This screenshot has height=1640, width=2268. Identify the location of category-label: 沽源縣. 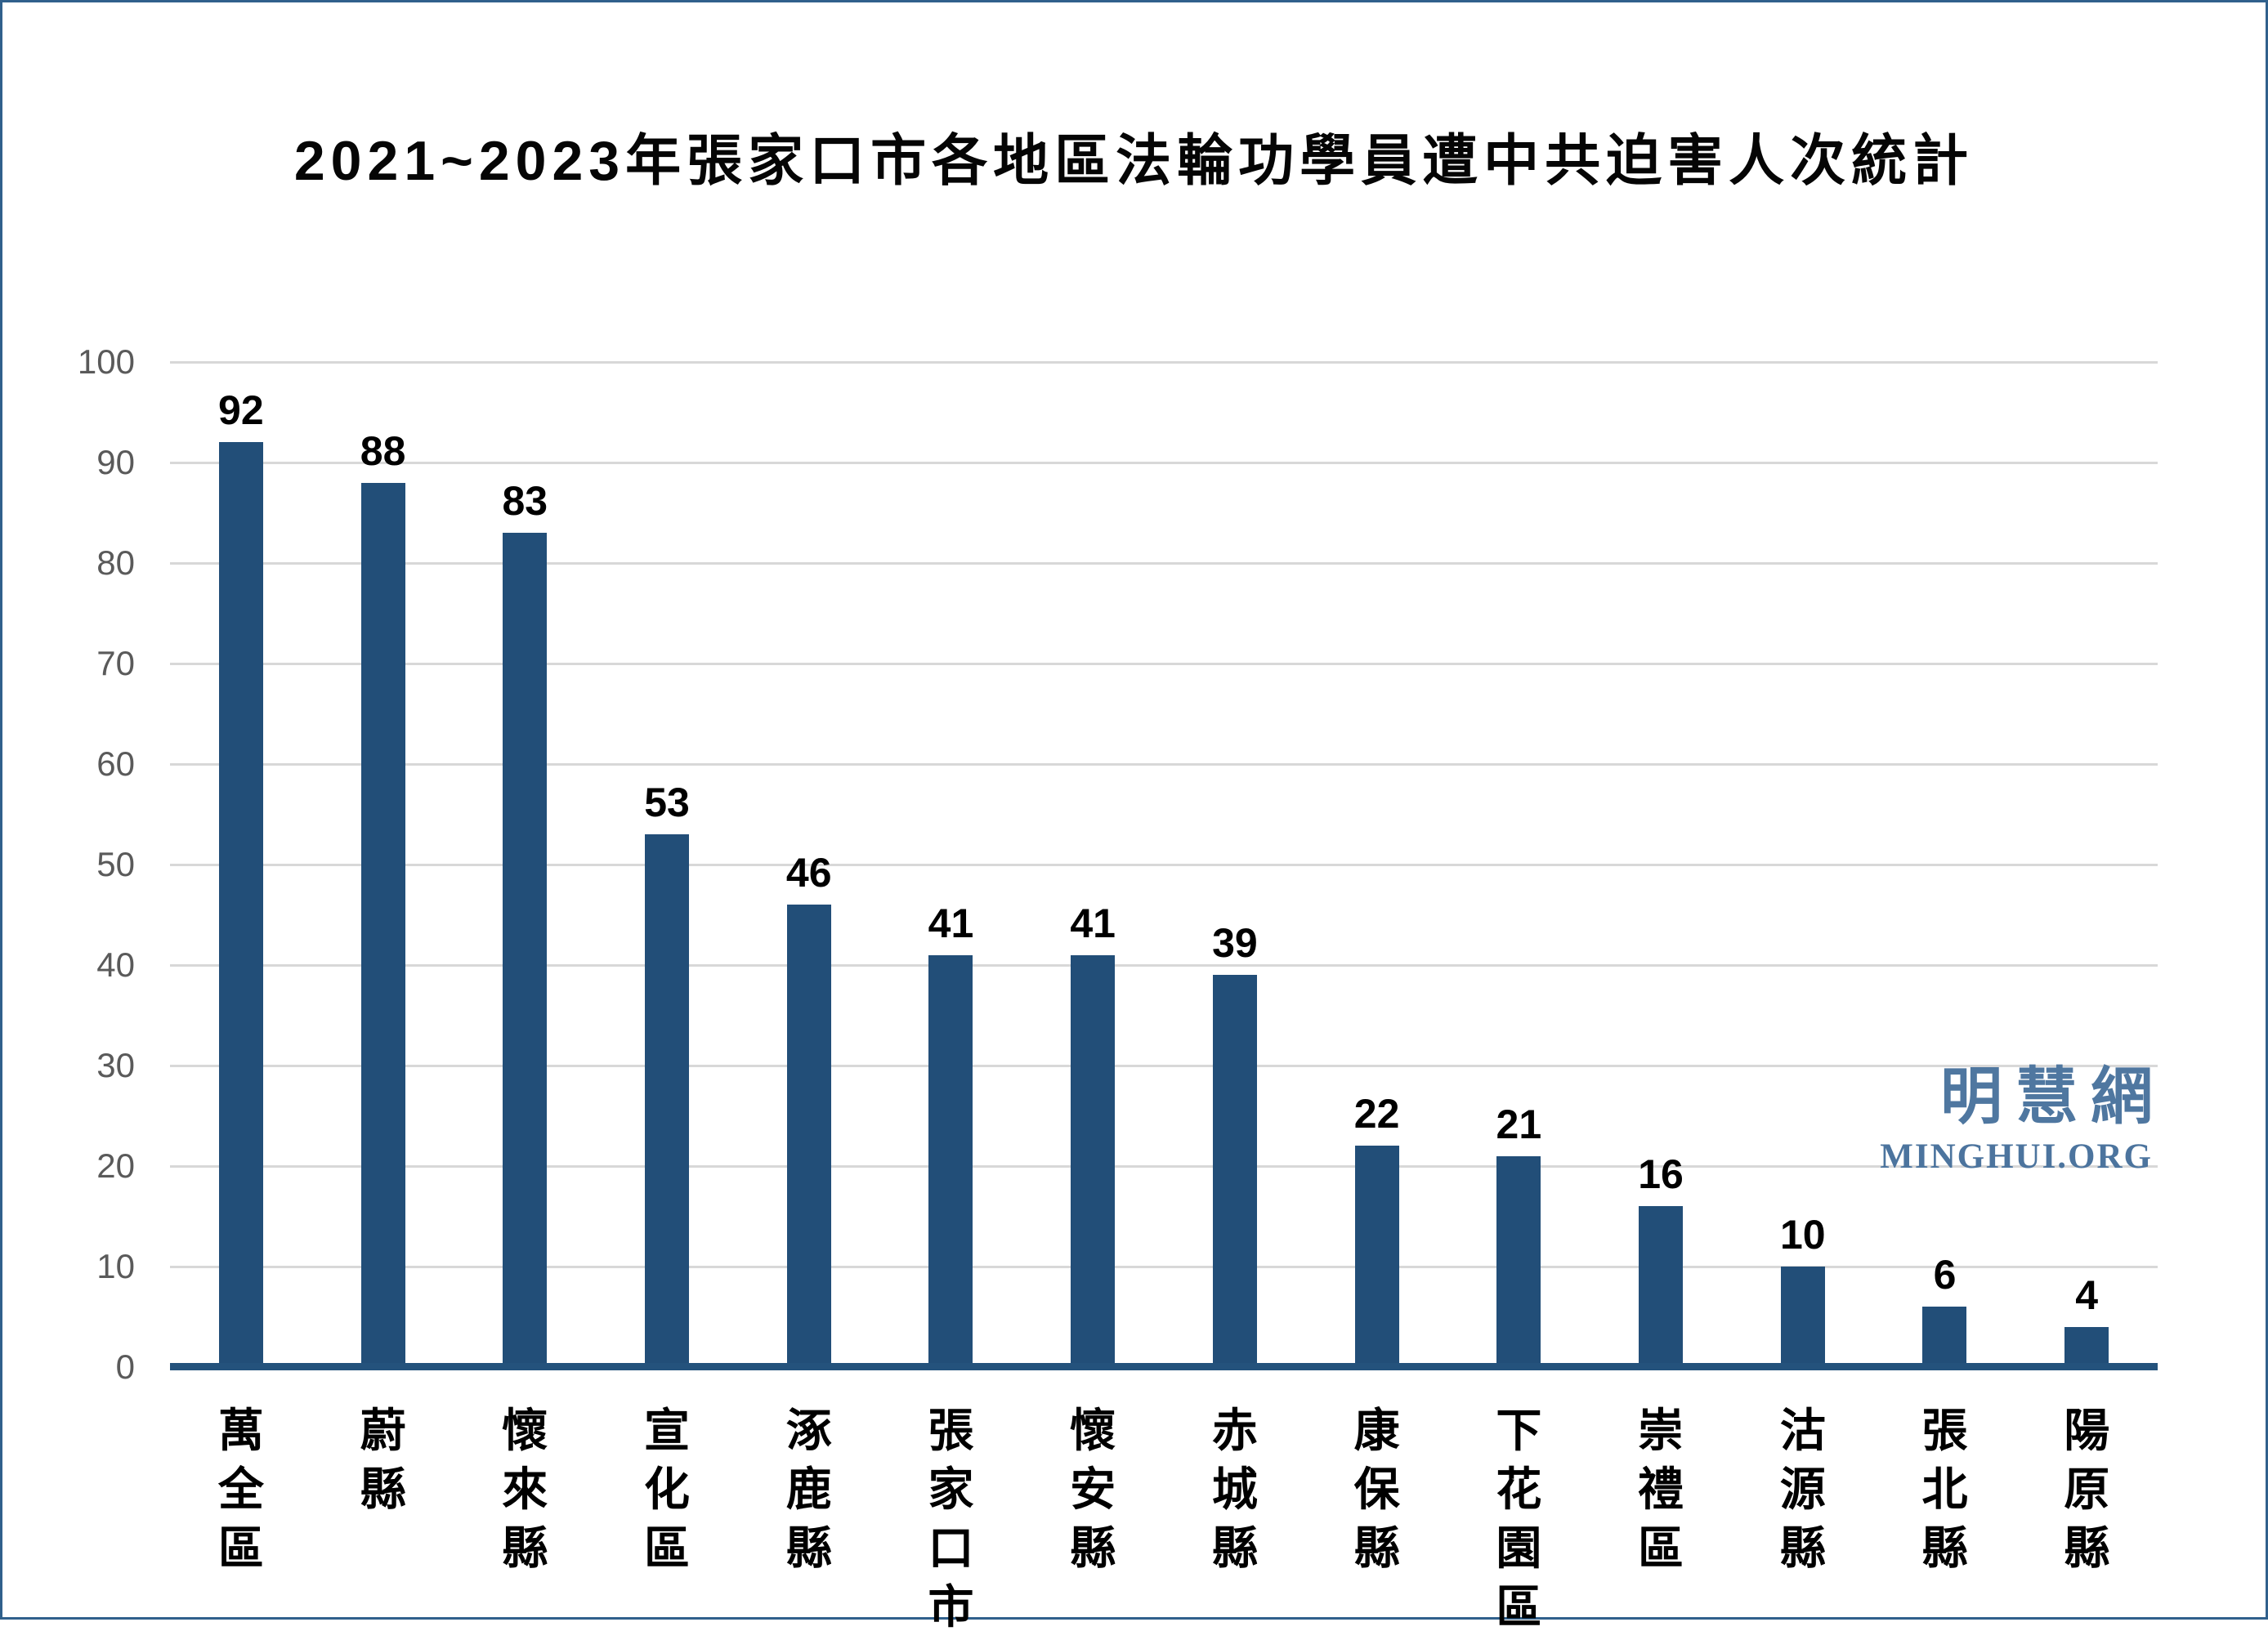
(1802, 1490).